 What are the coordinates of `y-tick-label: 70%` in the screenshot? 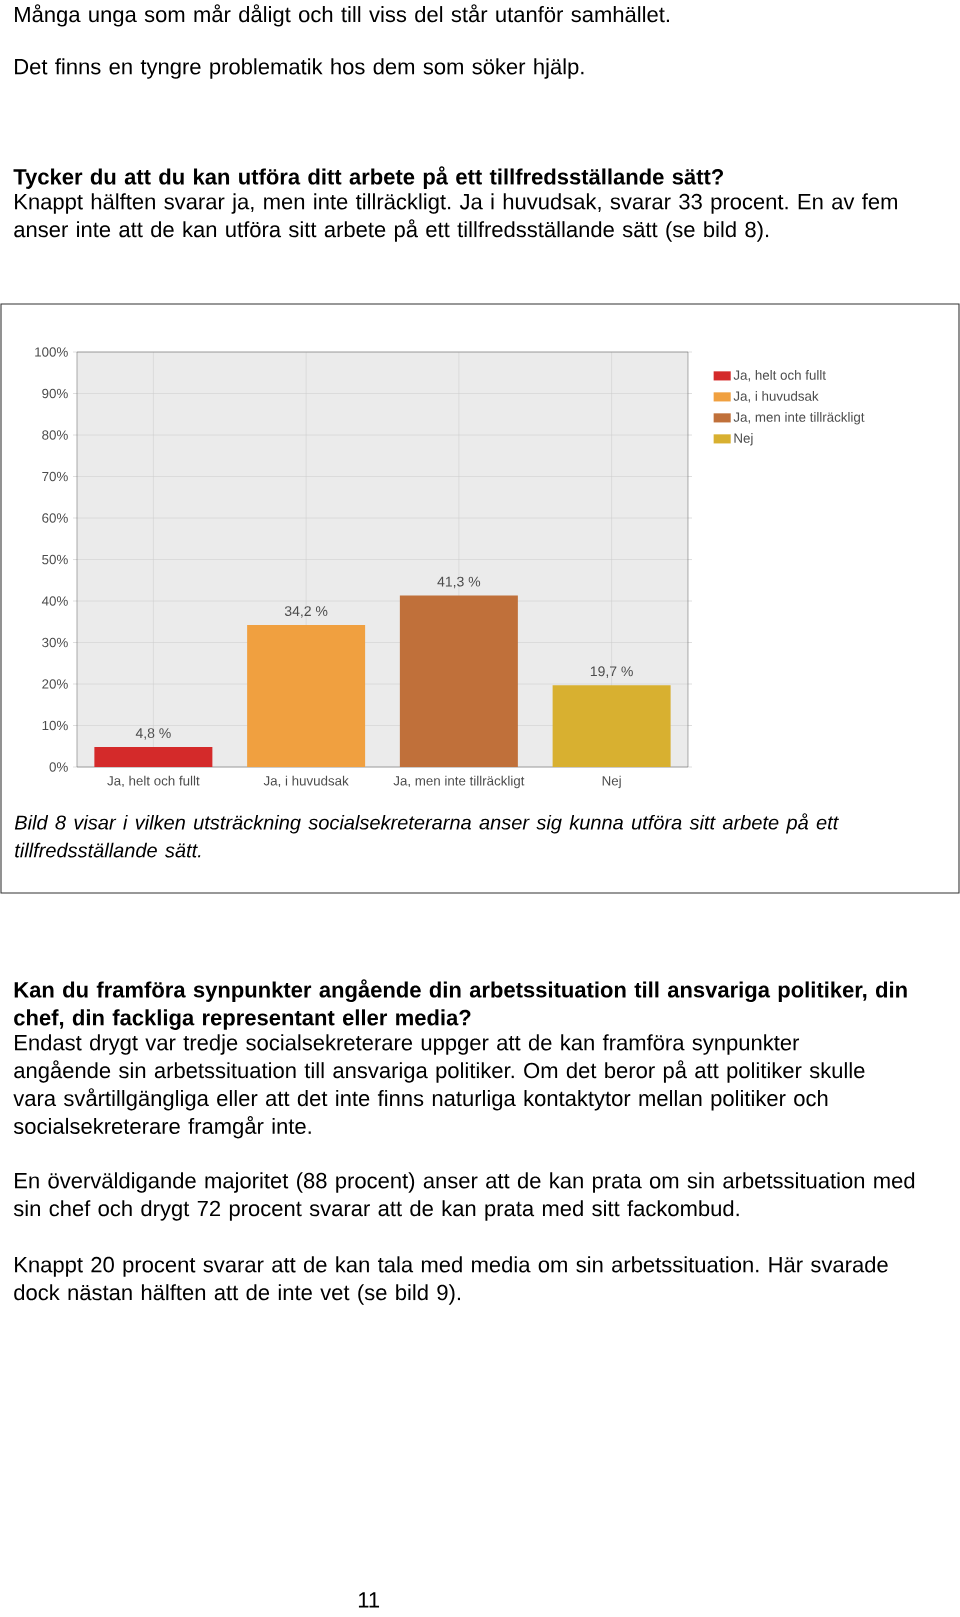 It's located at (55, 476).